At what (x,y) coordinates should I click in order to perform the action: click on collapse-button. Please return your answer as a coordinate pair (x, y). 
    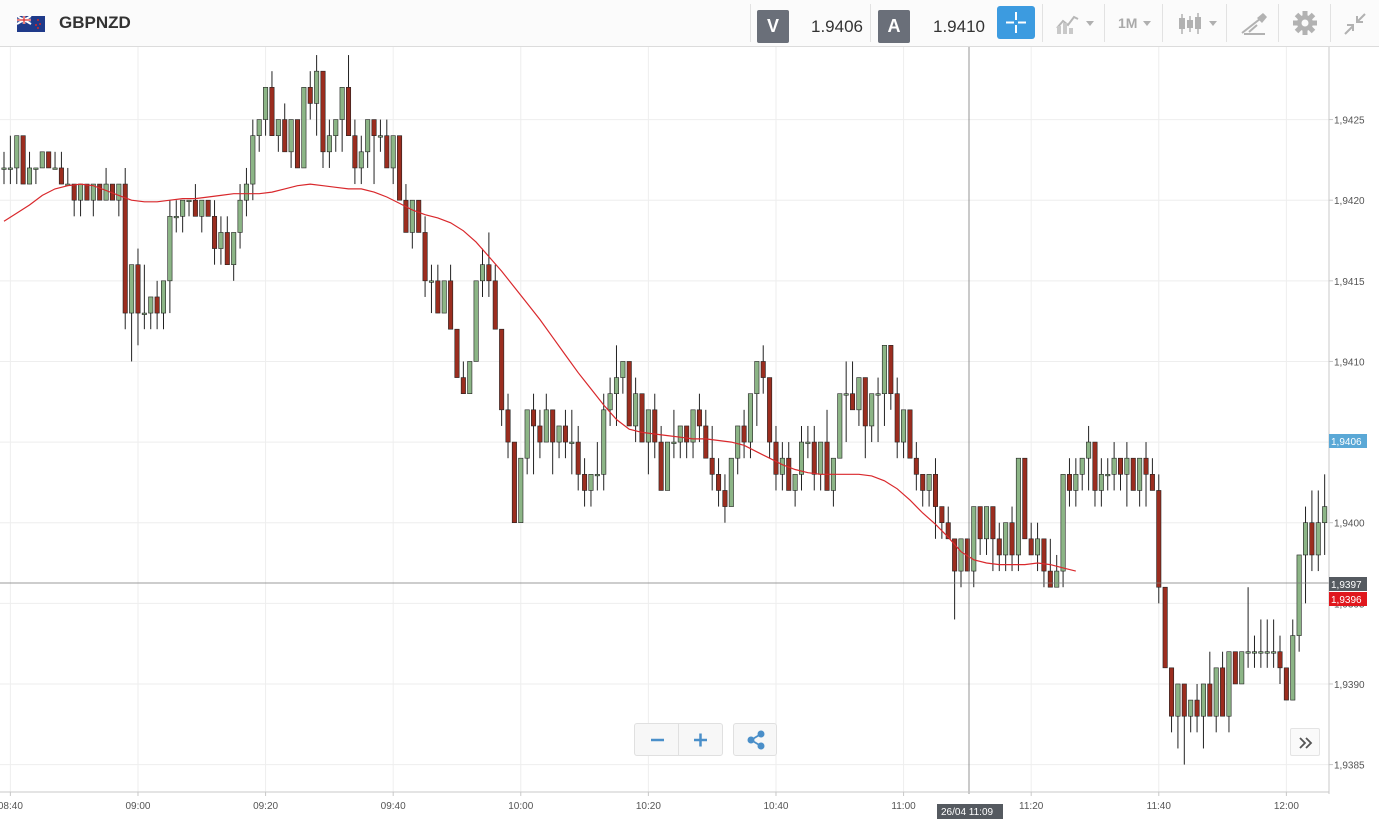
    Looking at the image, I should click on (1354, 23).